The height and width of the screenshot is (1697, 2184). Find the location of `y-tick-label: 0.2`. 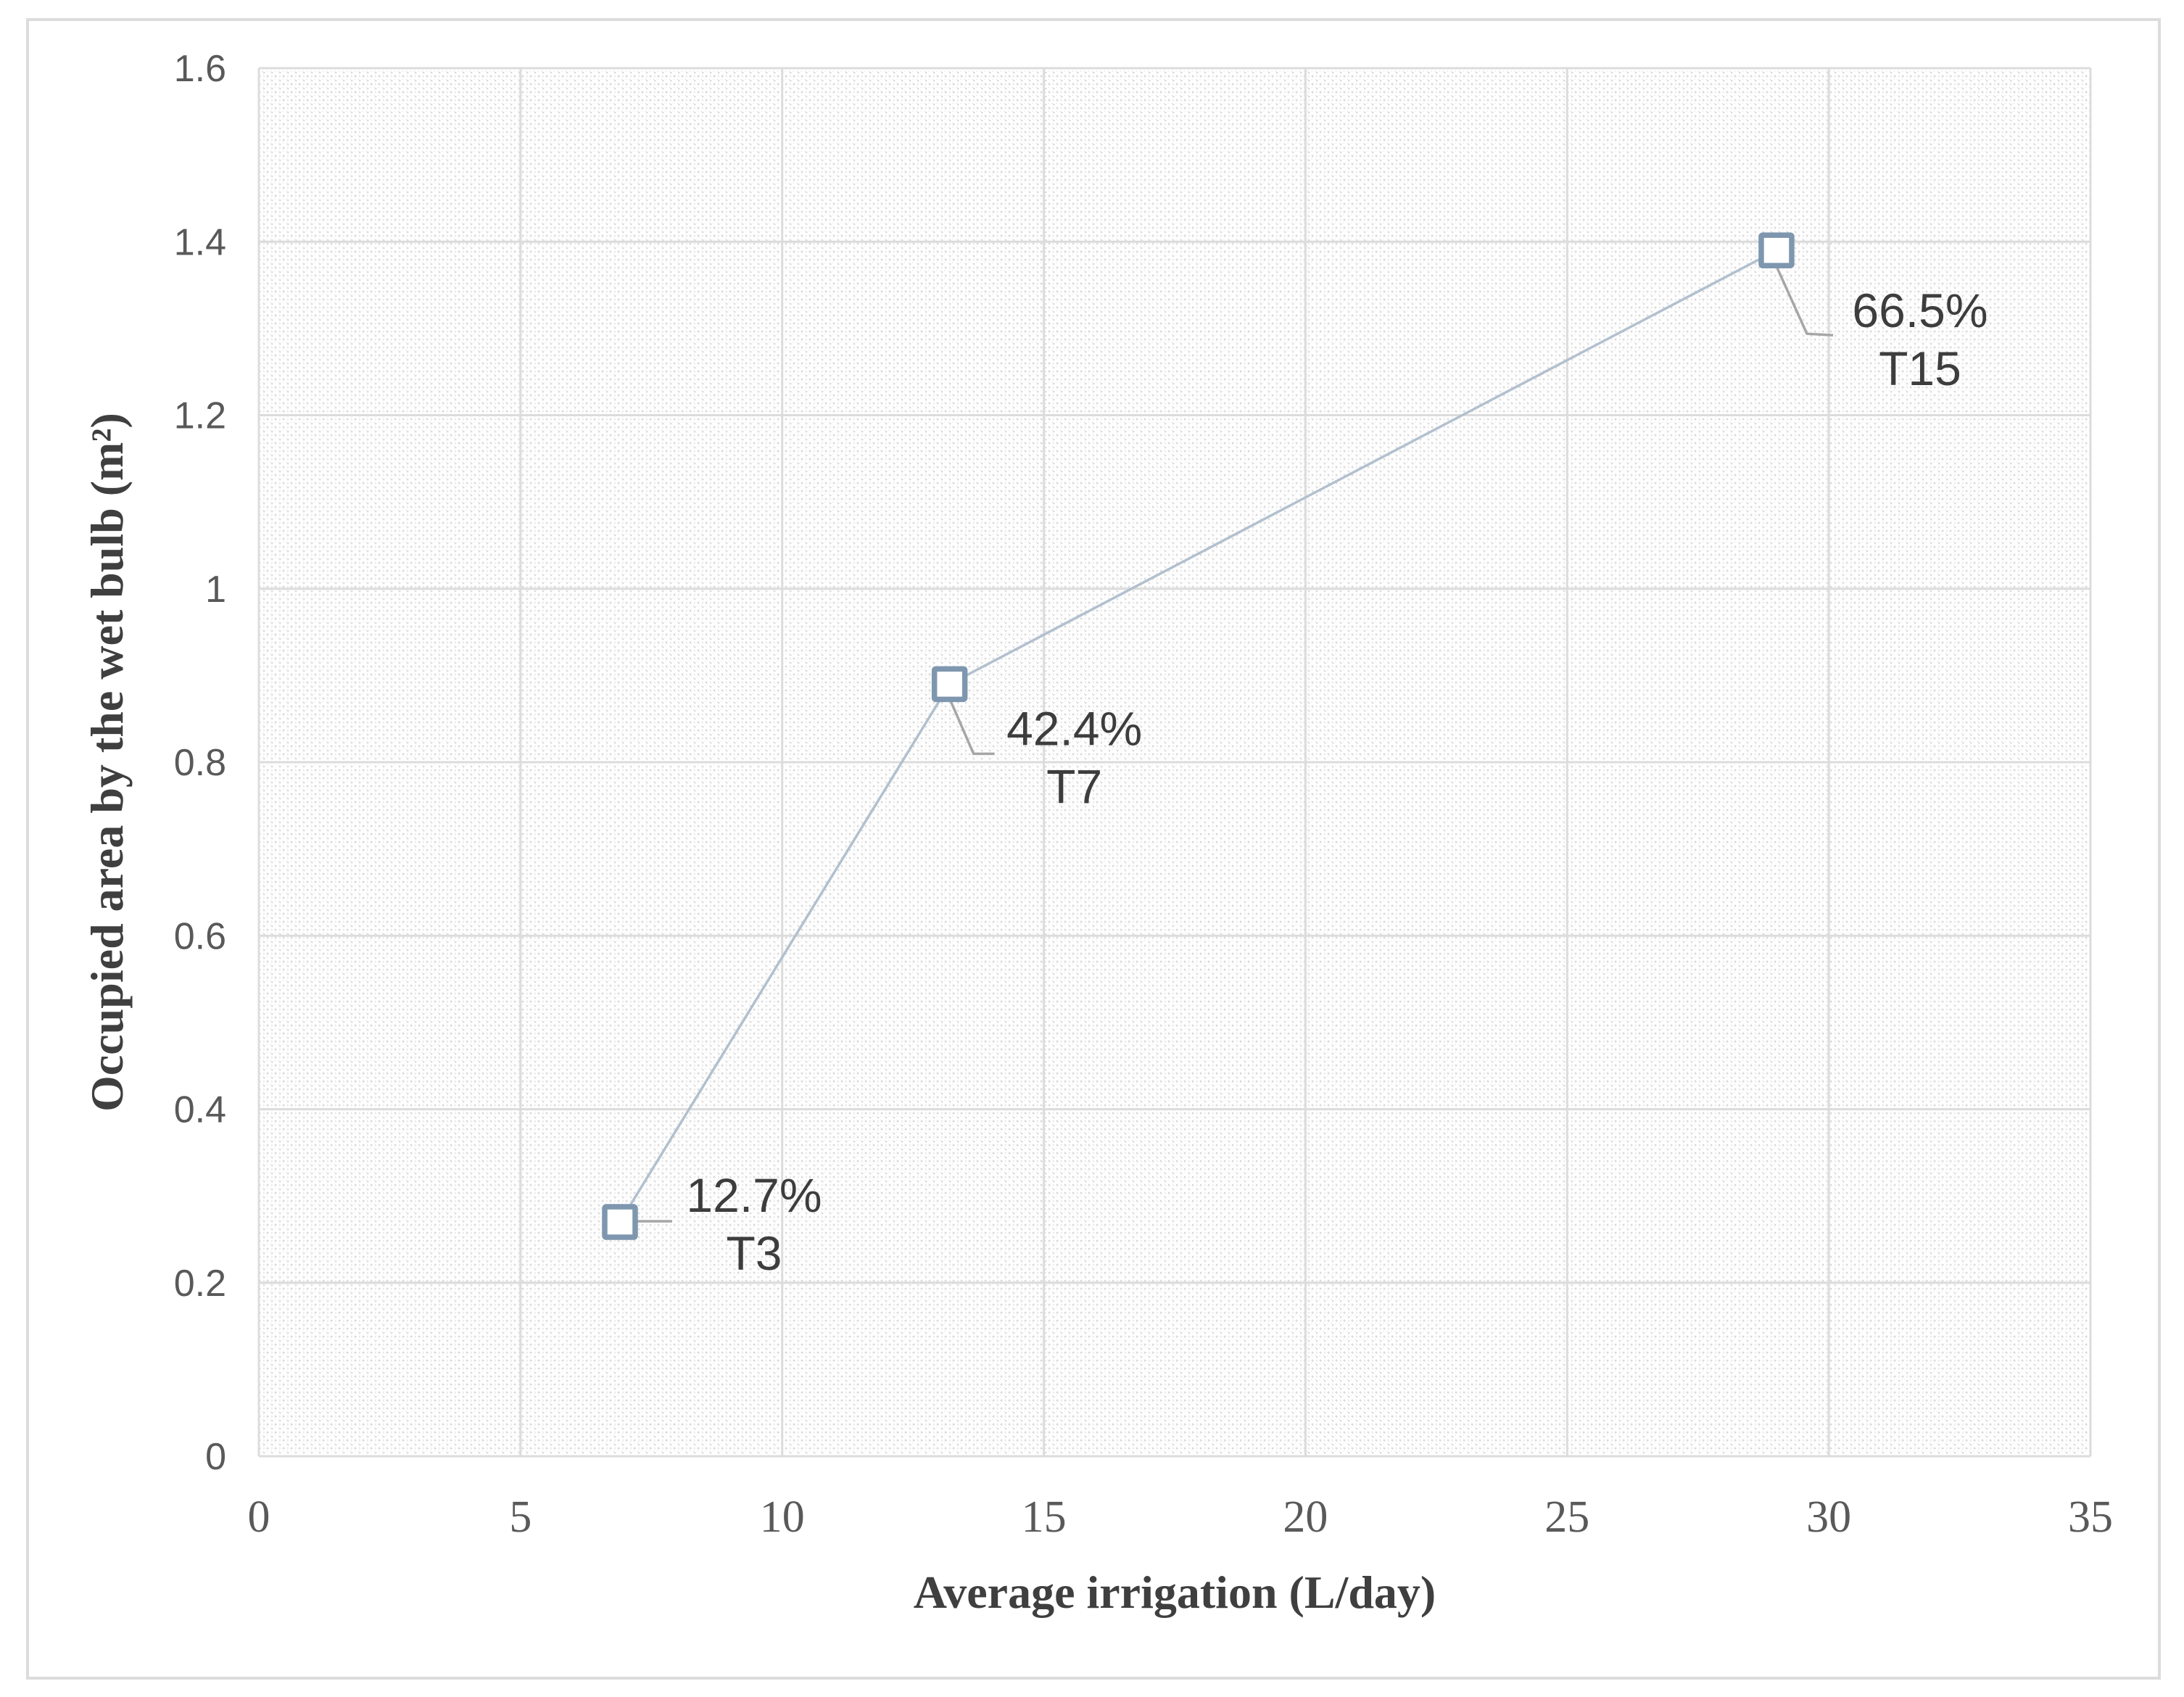

y-tick-label: 0.2 is located at coordinates (200, 1284).